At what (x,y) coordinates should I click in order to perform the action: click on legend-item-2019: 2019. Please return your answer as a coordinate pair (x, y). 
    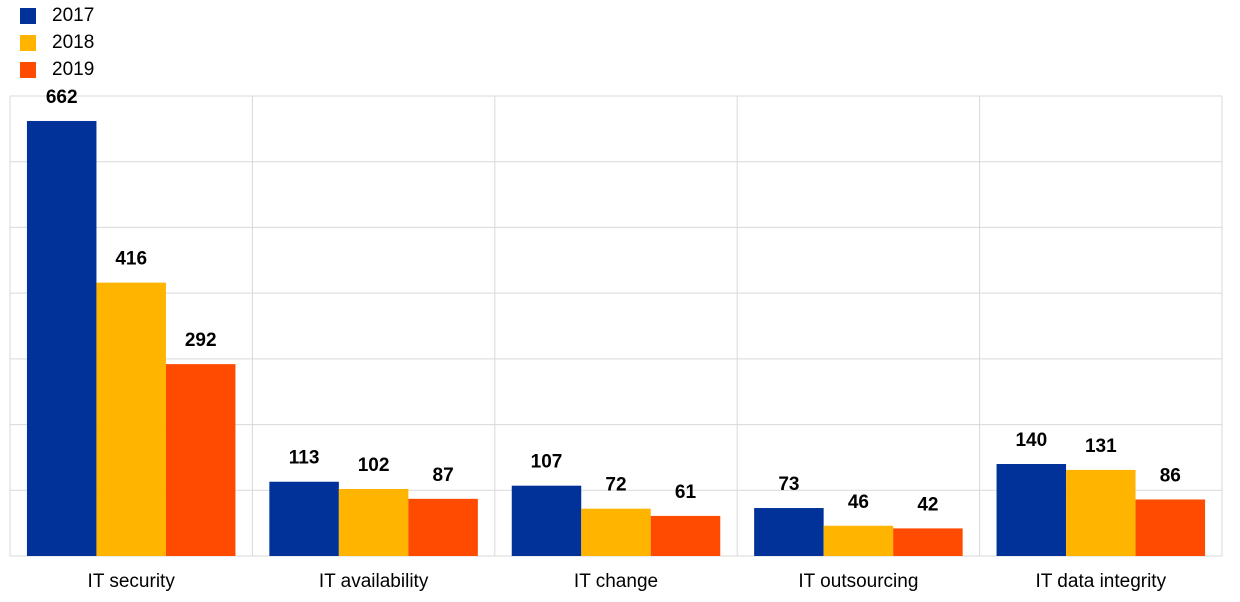
    Looking at the image, I should click on (57, 69).